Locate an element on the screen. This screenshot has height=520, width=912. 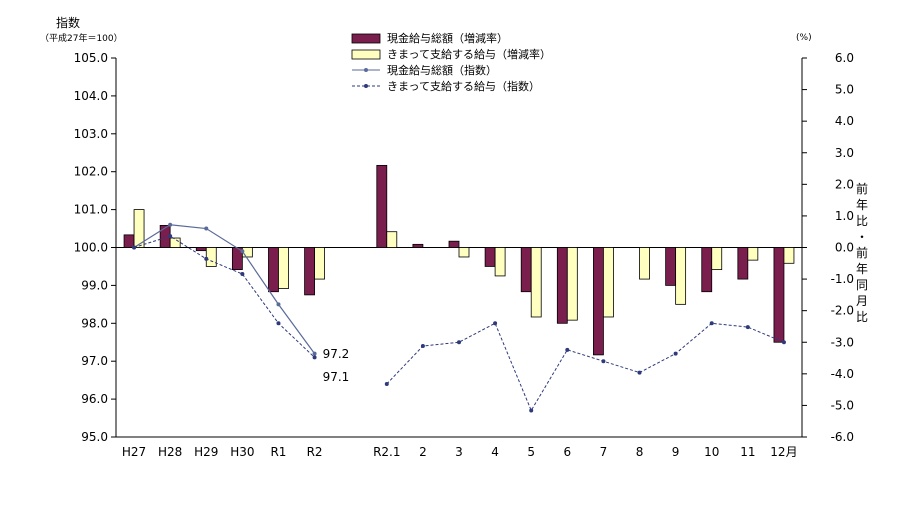
x-tick-label: 12月 is located at coordinates (783, 452).